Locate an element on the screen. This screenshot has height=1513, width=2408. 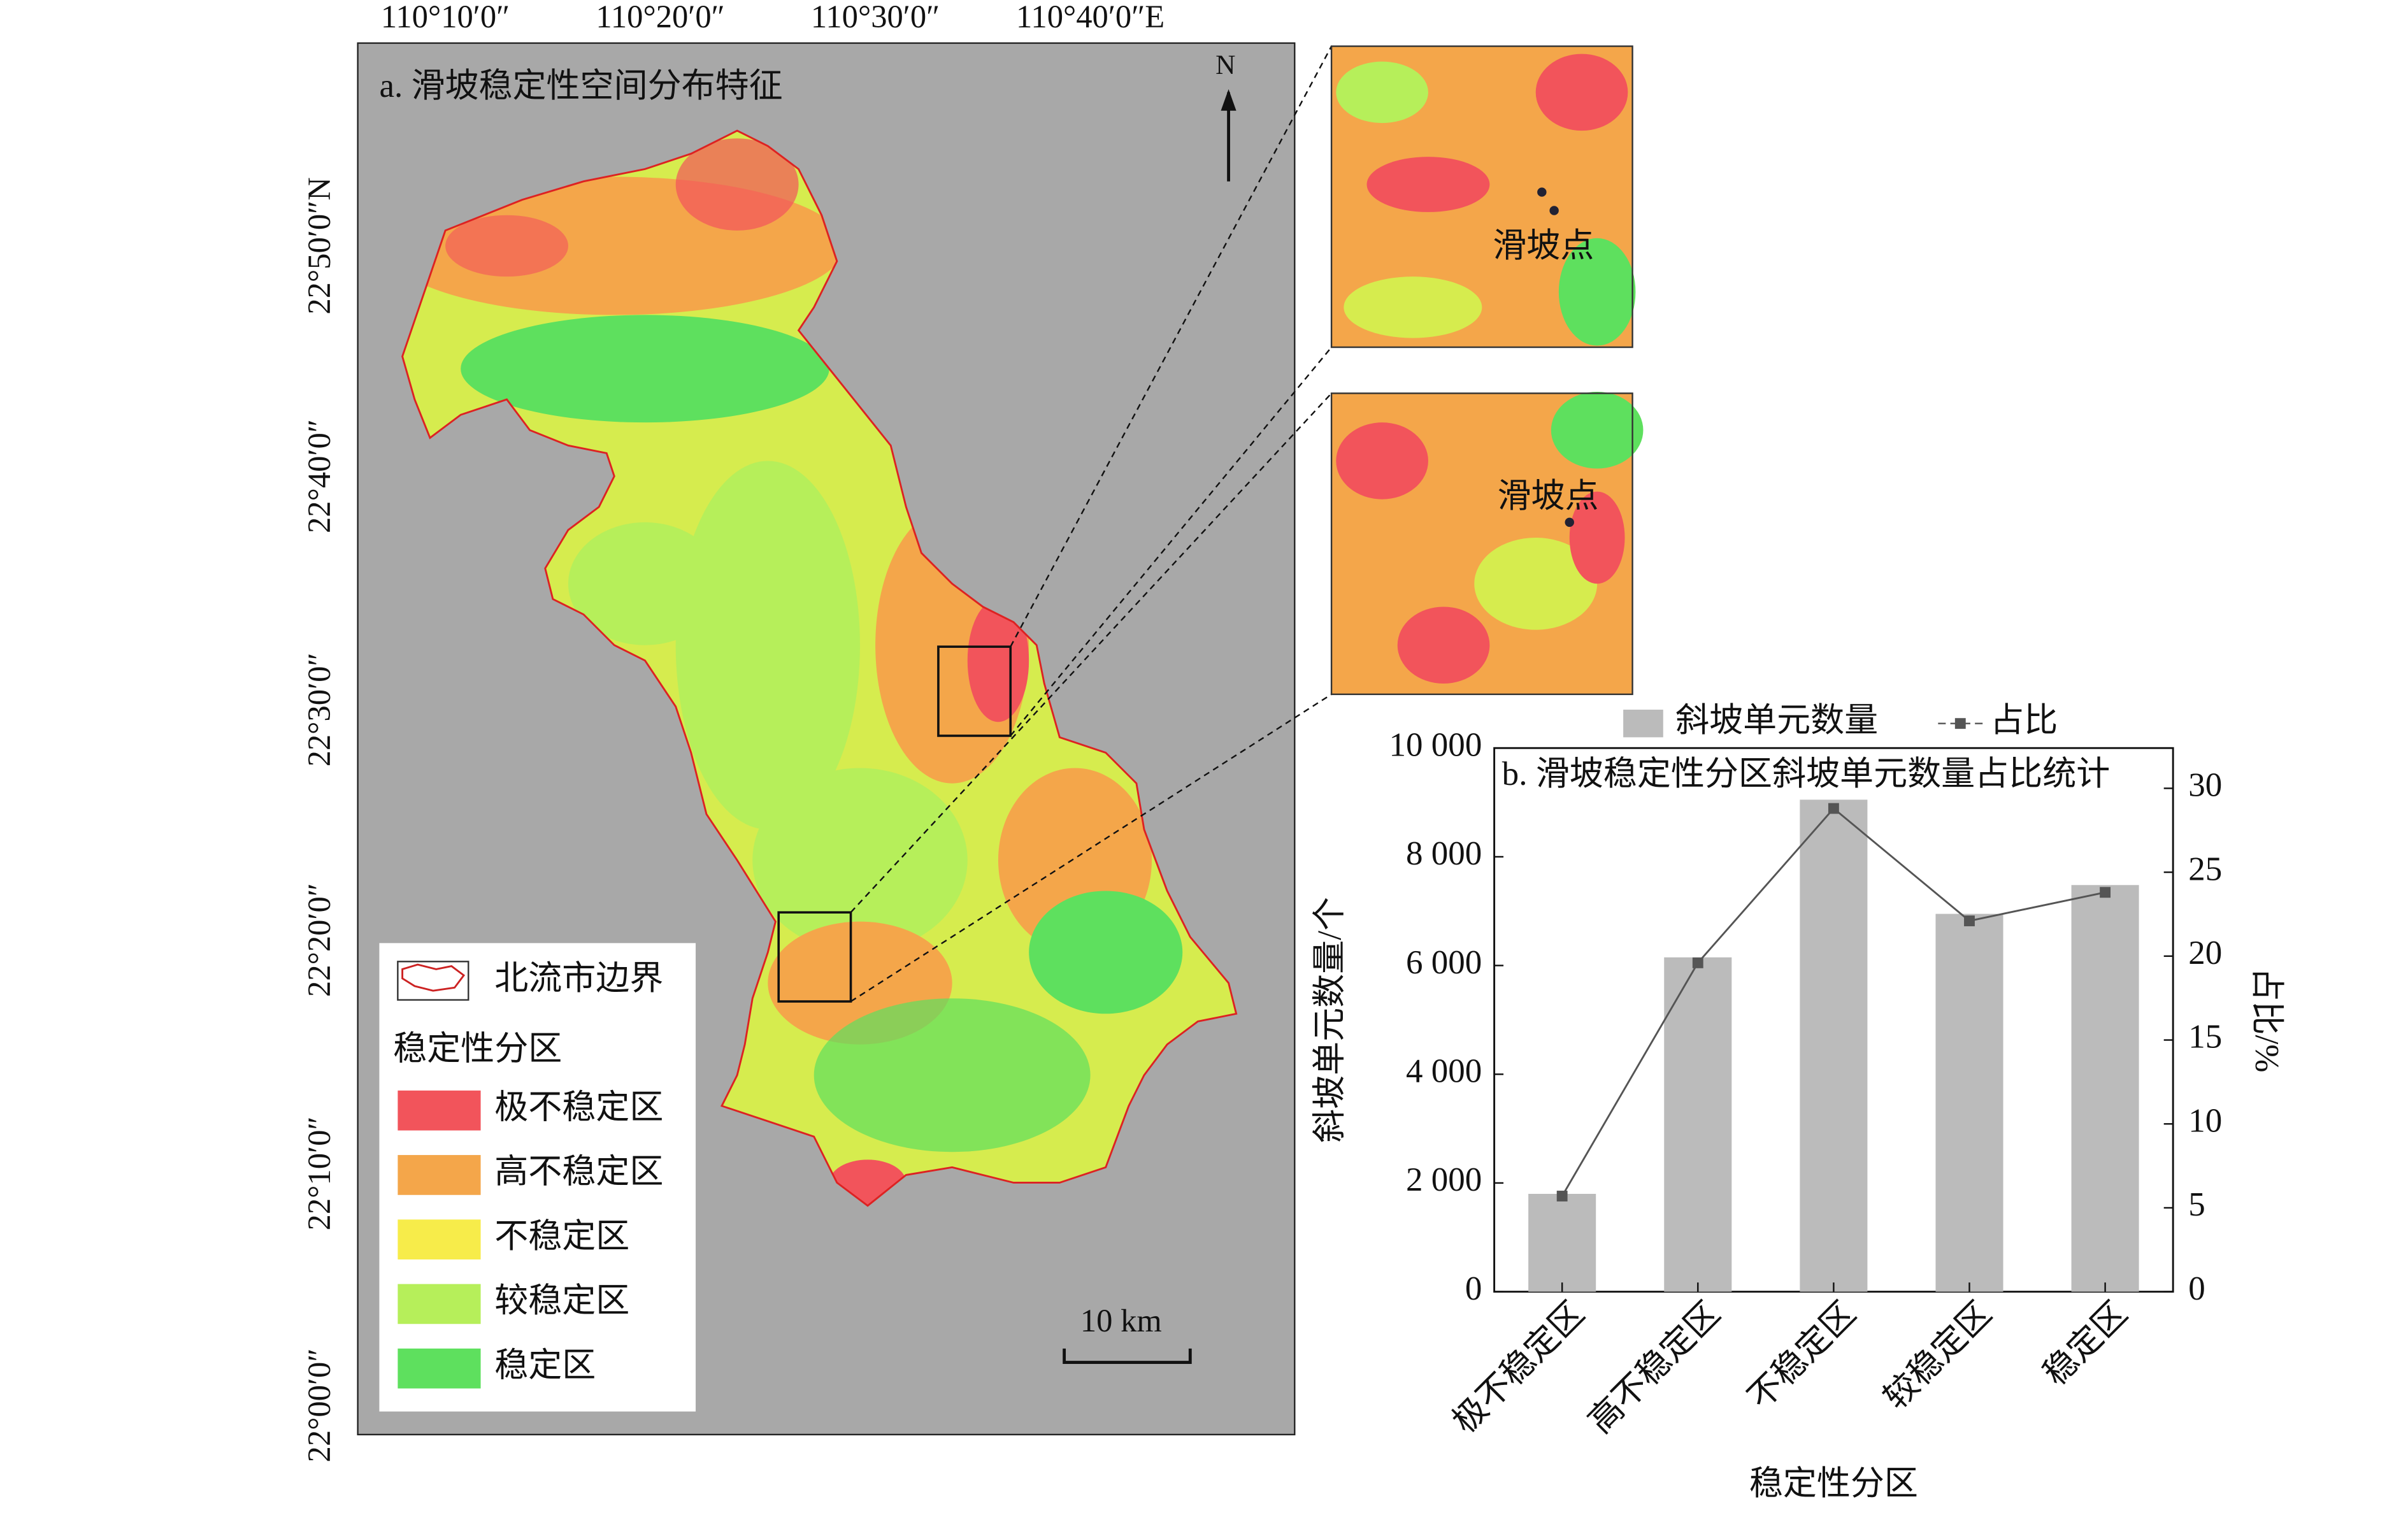
lat-label: 22°50′0″N is located at coordinates (319, 245).